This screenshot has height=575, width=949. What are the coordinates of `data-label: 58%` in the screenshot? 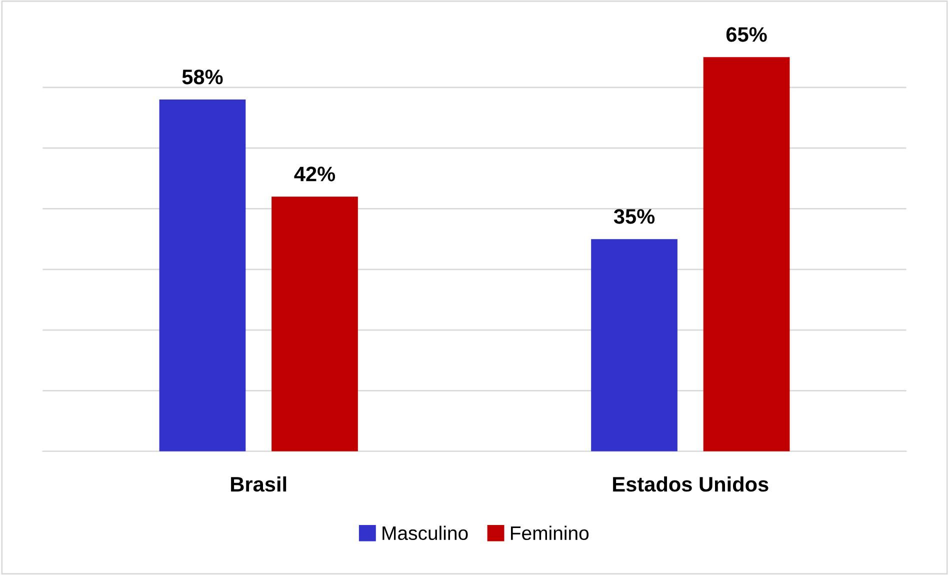 It's located at (202, 77).